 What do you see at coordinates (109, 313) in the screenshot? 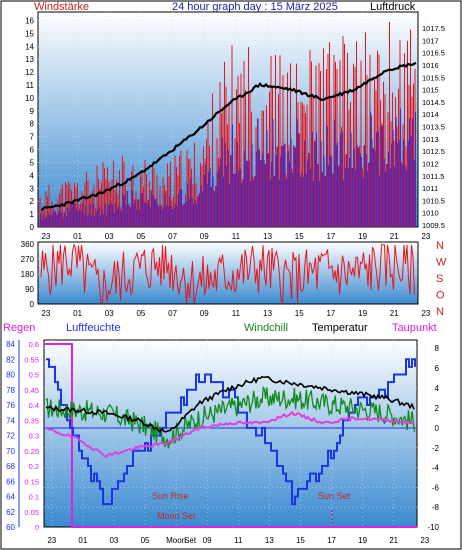
I see `mid-x-tick: 03` at bounding box center [109, 313].